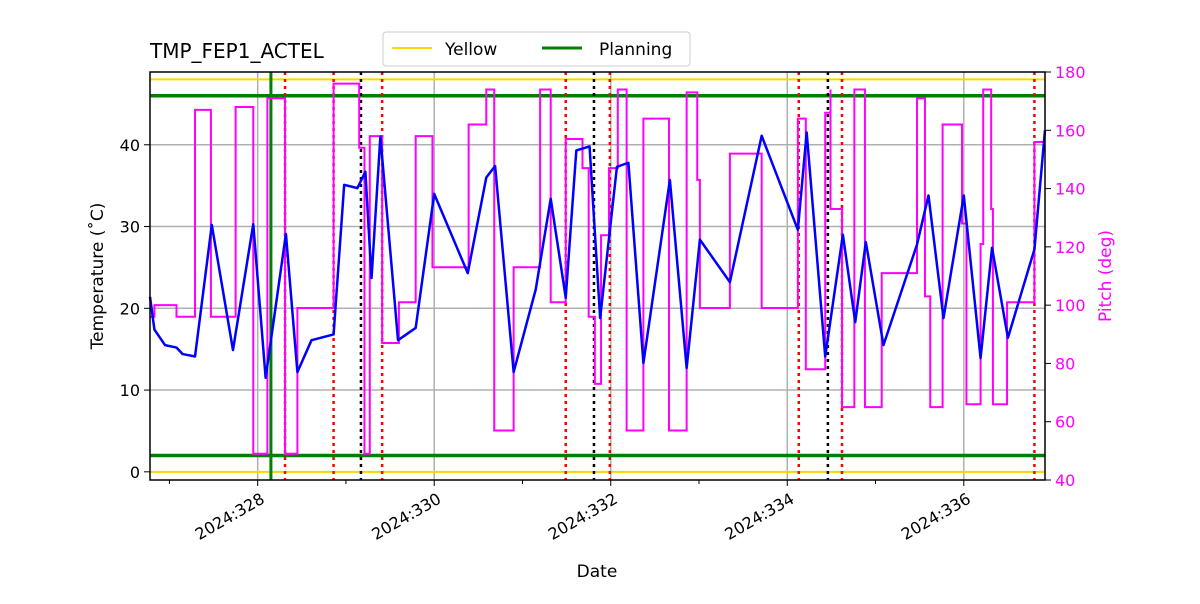 The image size is (1200, 604). What do you see at coordinates (936, 516) in the screenshot?
I see `x-tick-label: 2024:336` at bounding box center [936, 516].